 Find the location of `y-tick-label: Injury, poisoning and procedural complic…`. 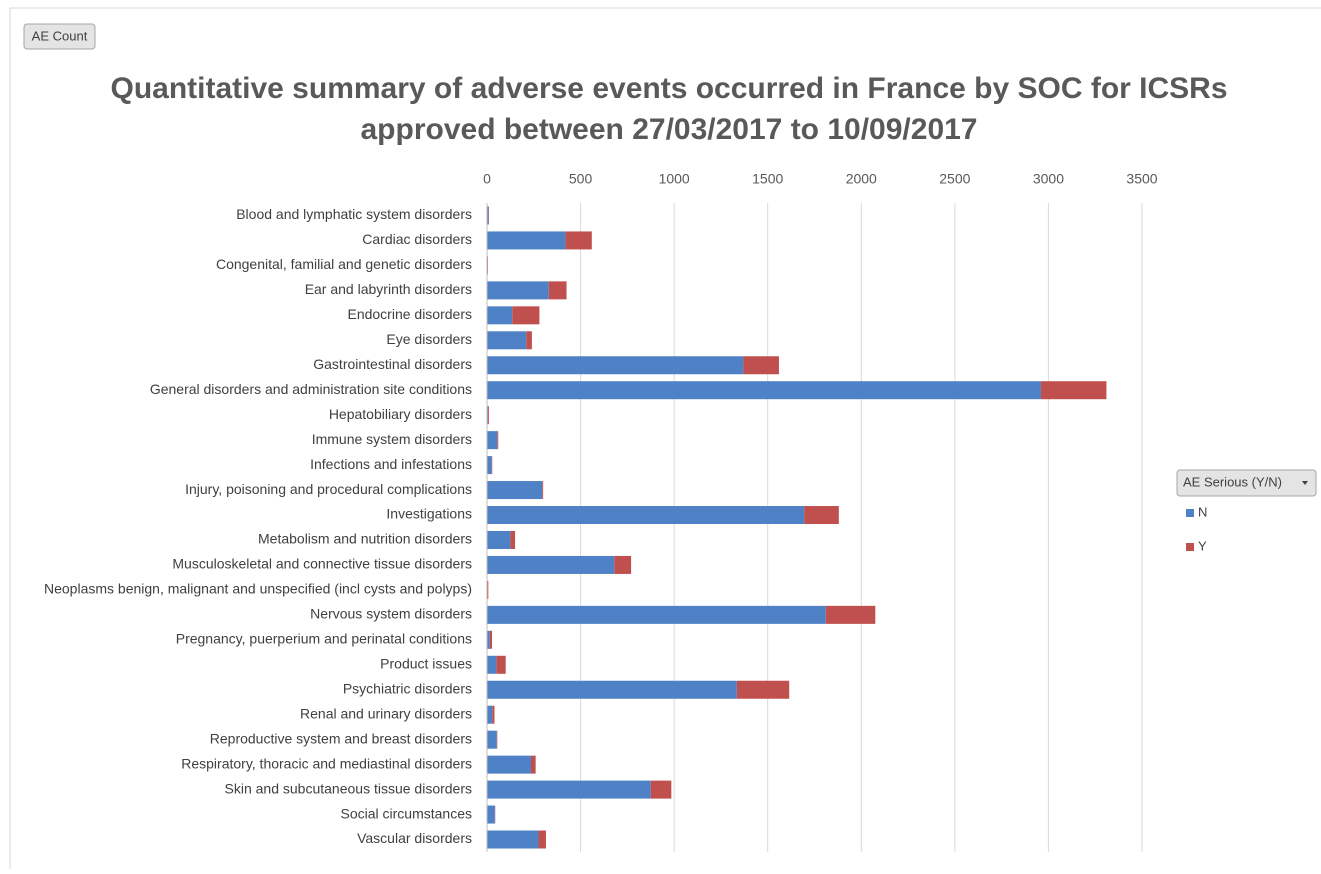

y-tick-label: Injury, poisoning and procedural complic… is located at coordinates (328, 489).